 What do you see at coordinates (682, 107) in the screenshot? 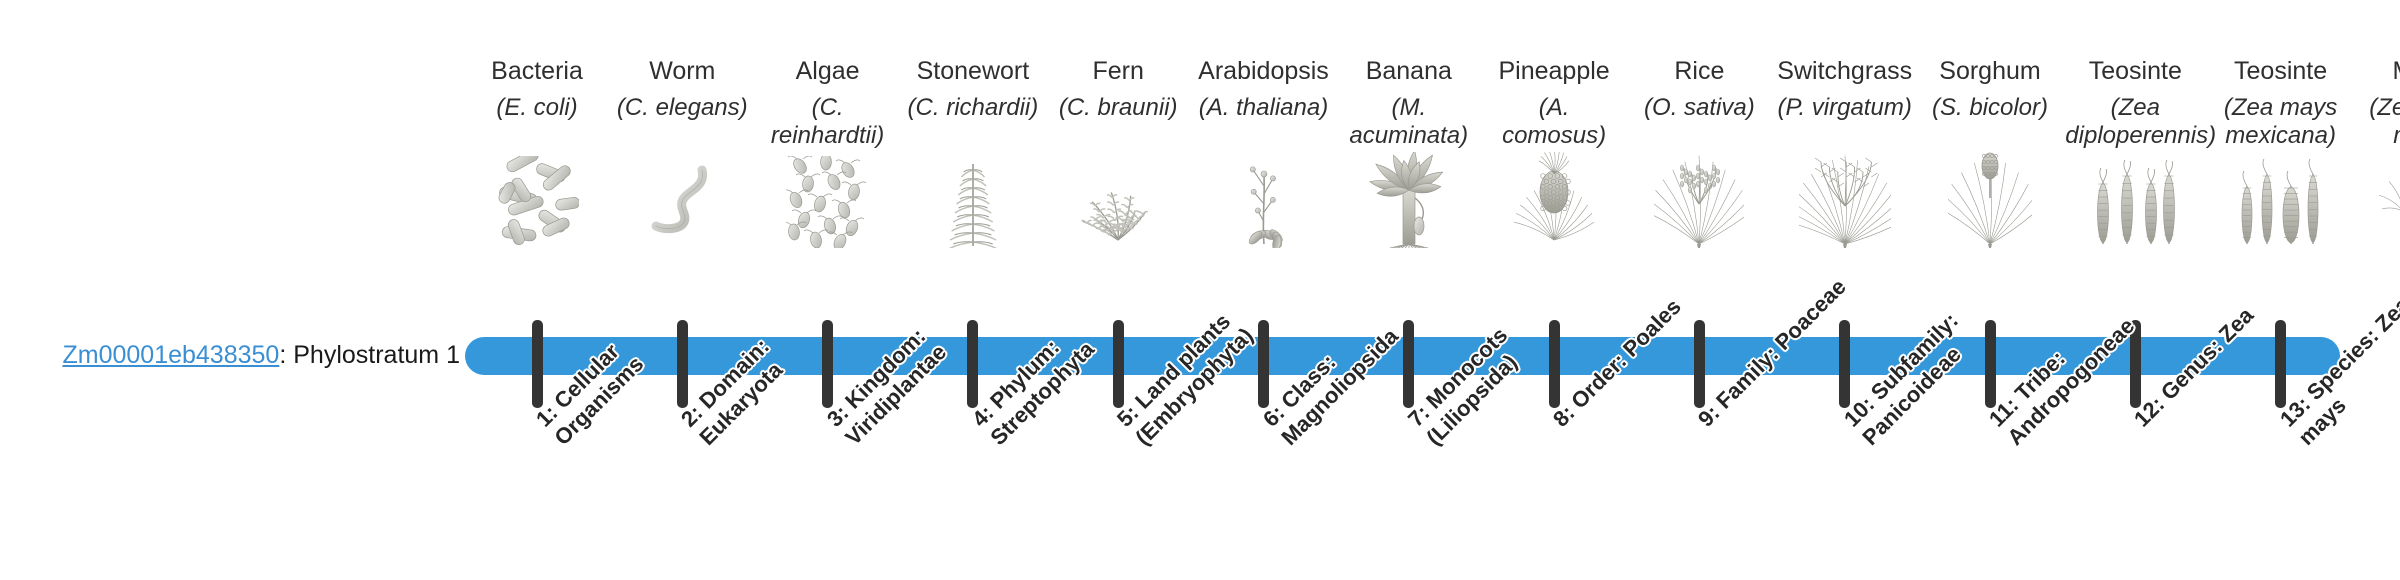
I see `species-scientific-name: (C. elegans)` at bounding box center [682, 107].